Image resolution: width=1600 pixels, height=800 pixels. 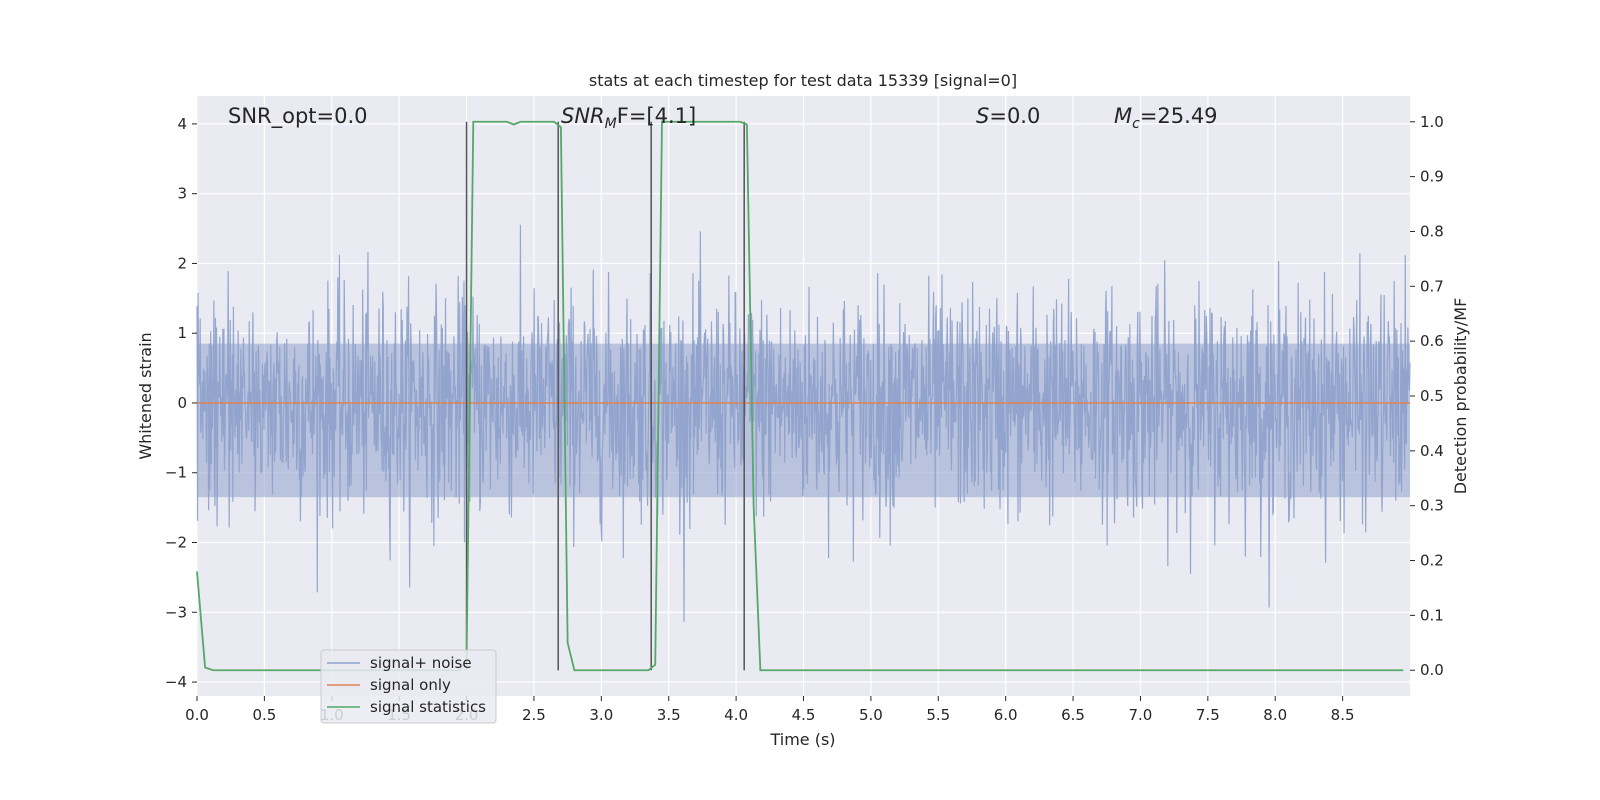 I want to click on y2-tick-label: 0.0, so click(x=1432, y=670).